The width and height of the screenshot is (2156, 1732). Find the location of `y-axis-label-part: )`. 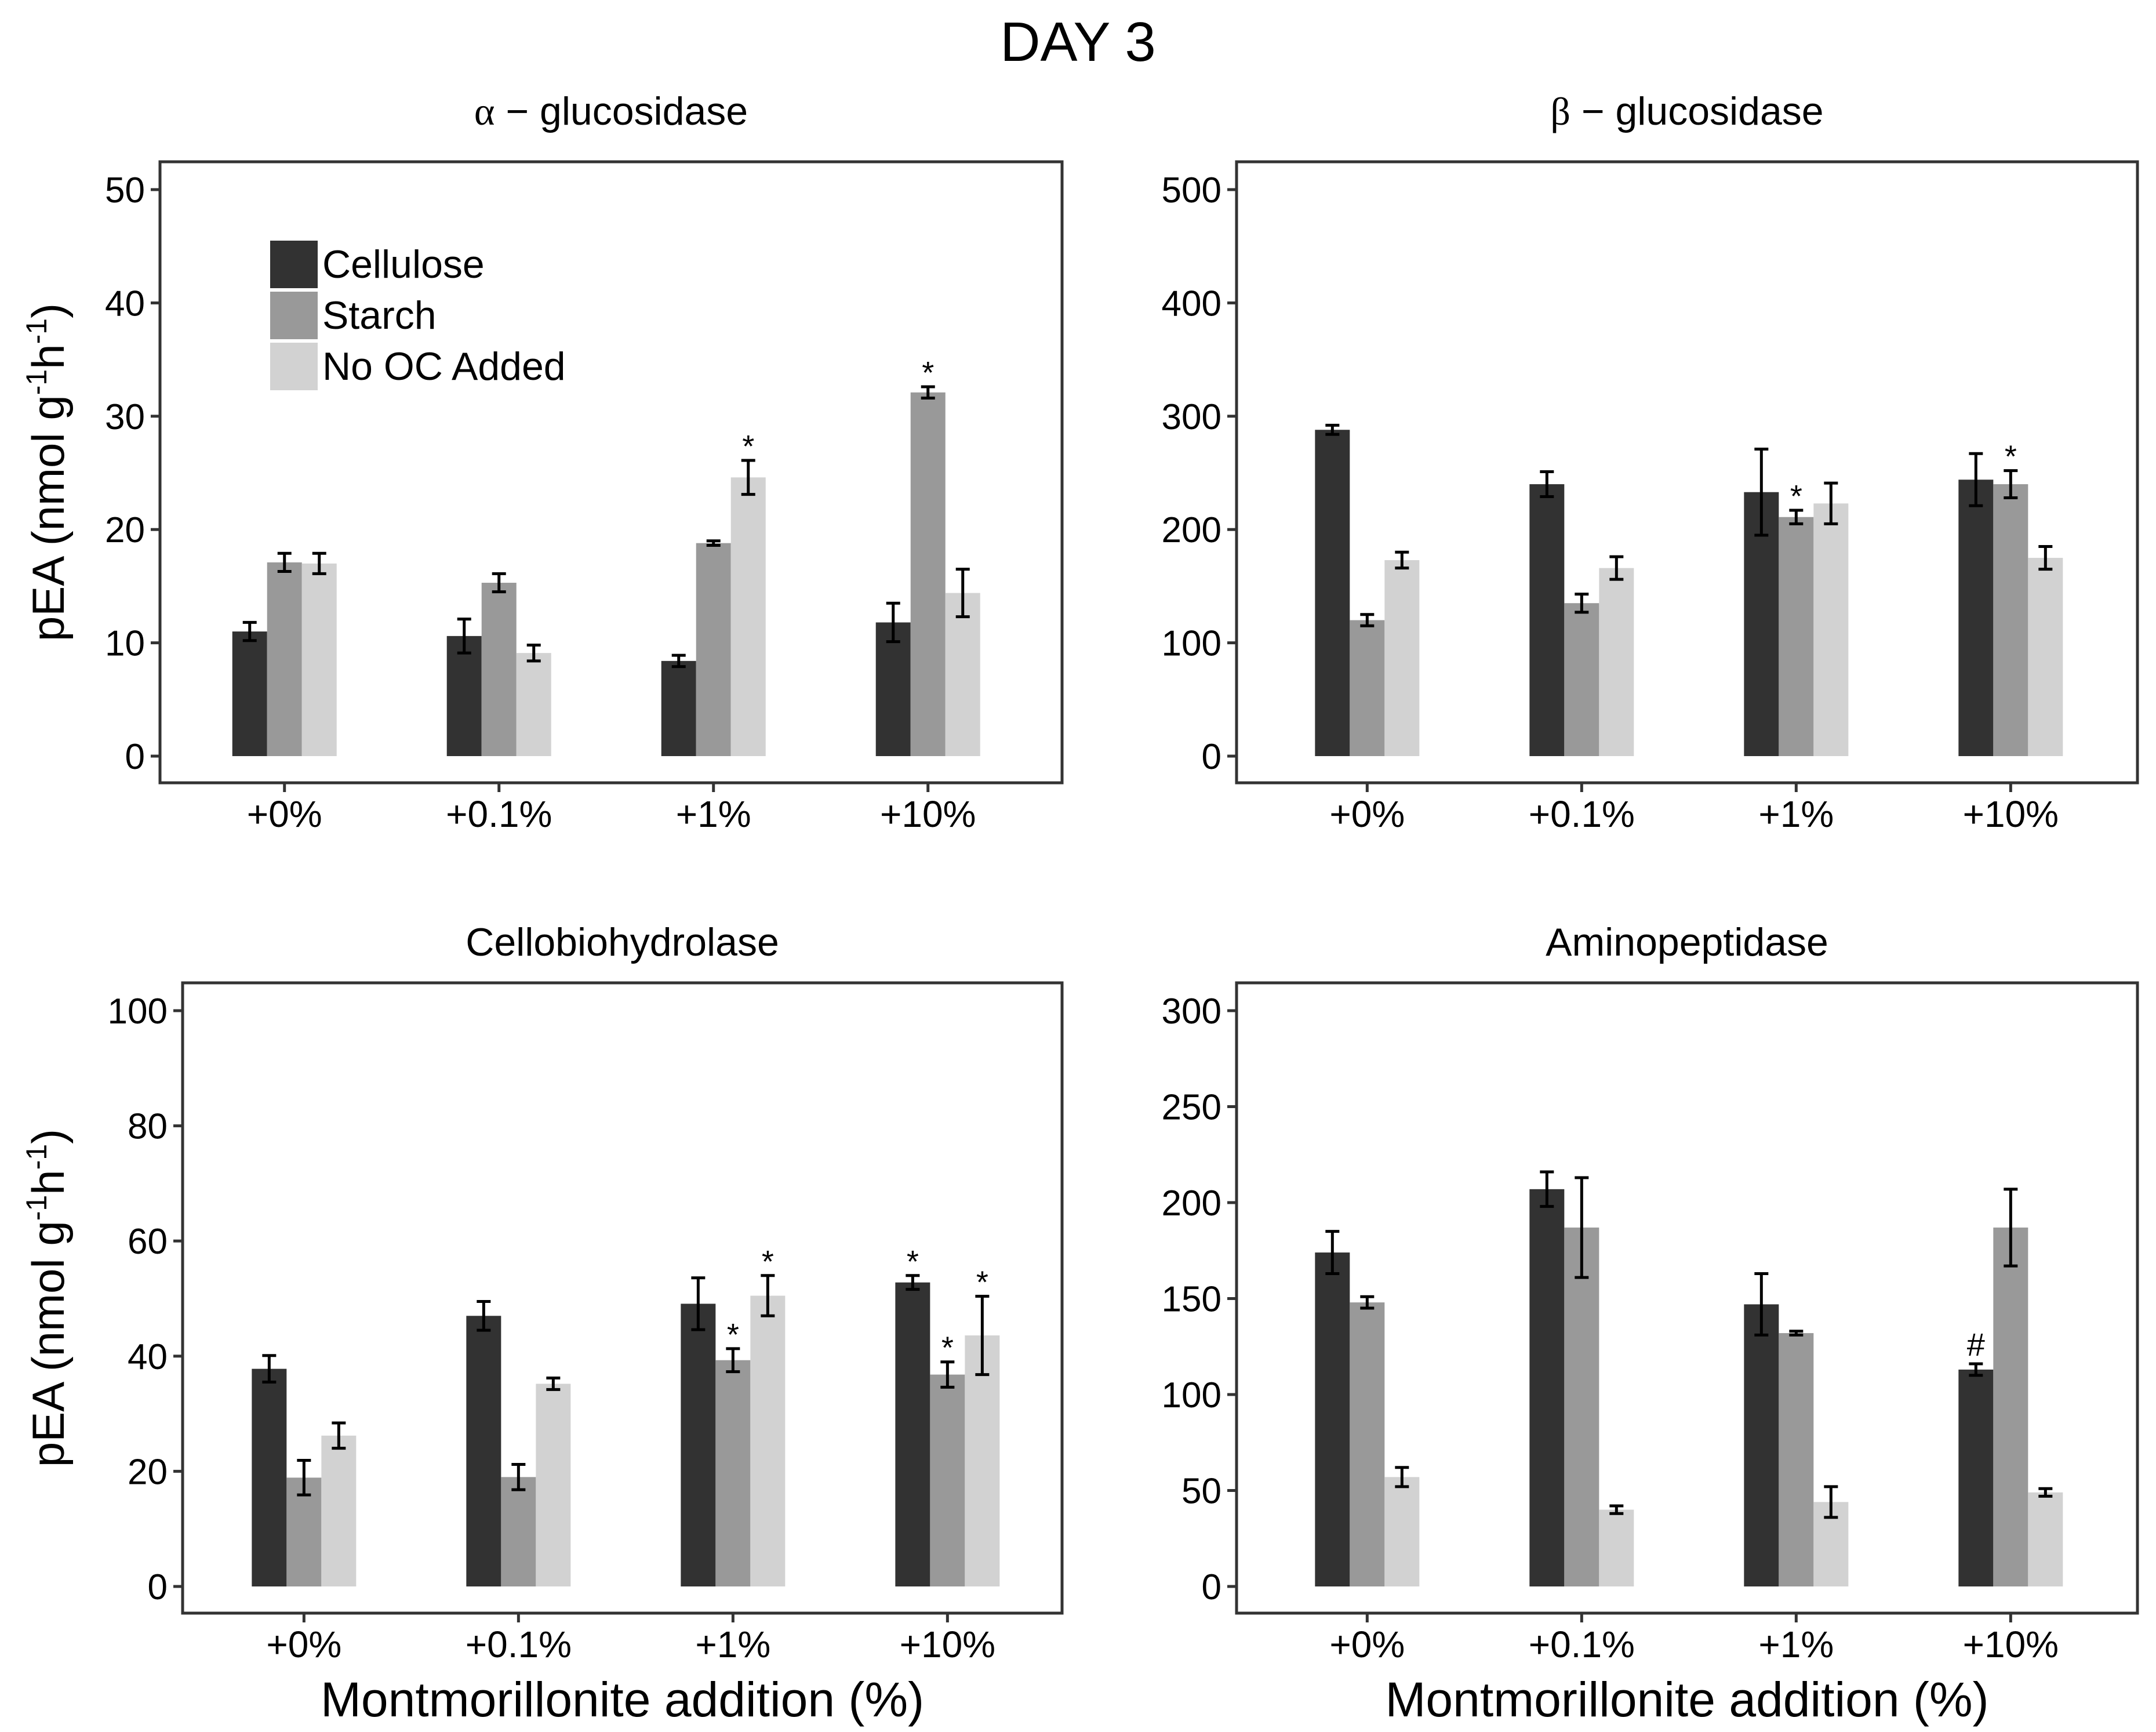

y-axis-label-part: ) is located at coordinates (49, 311).